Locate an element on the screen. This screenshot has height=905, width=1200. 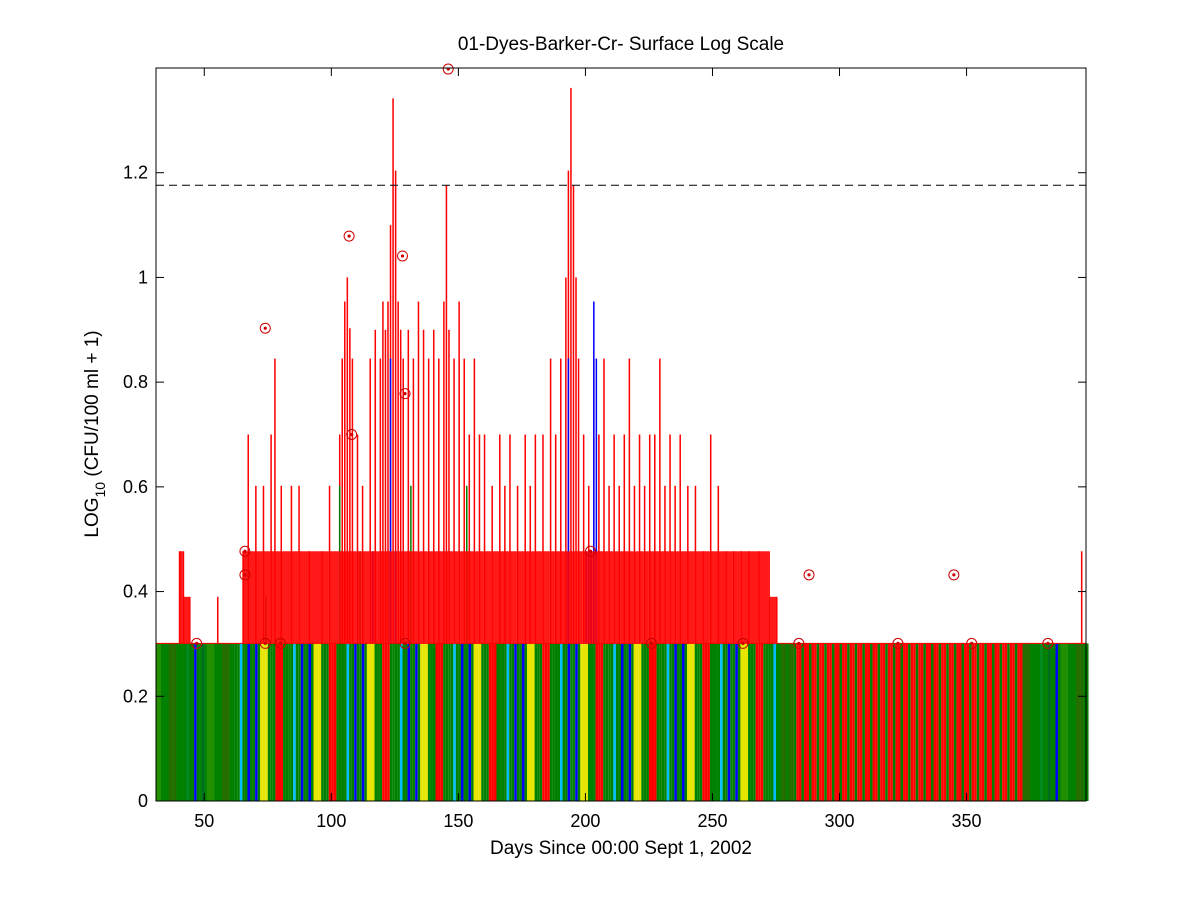
x-tick-label: 100 is located at coordinates (331, 821).